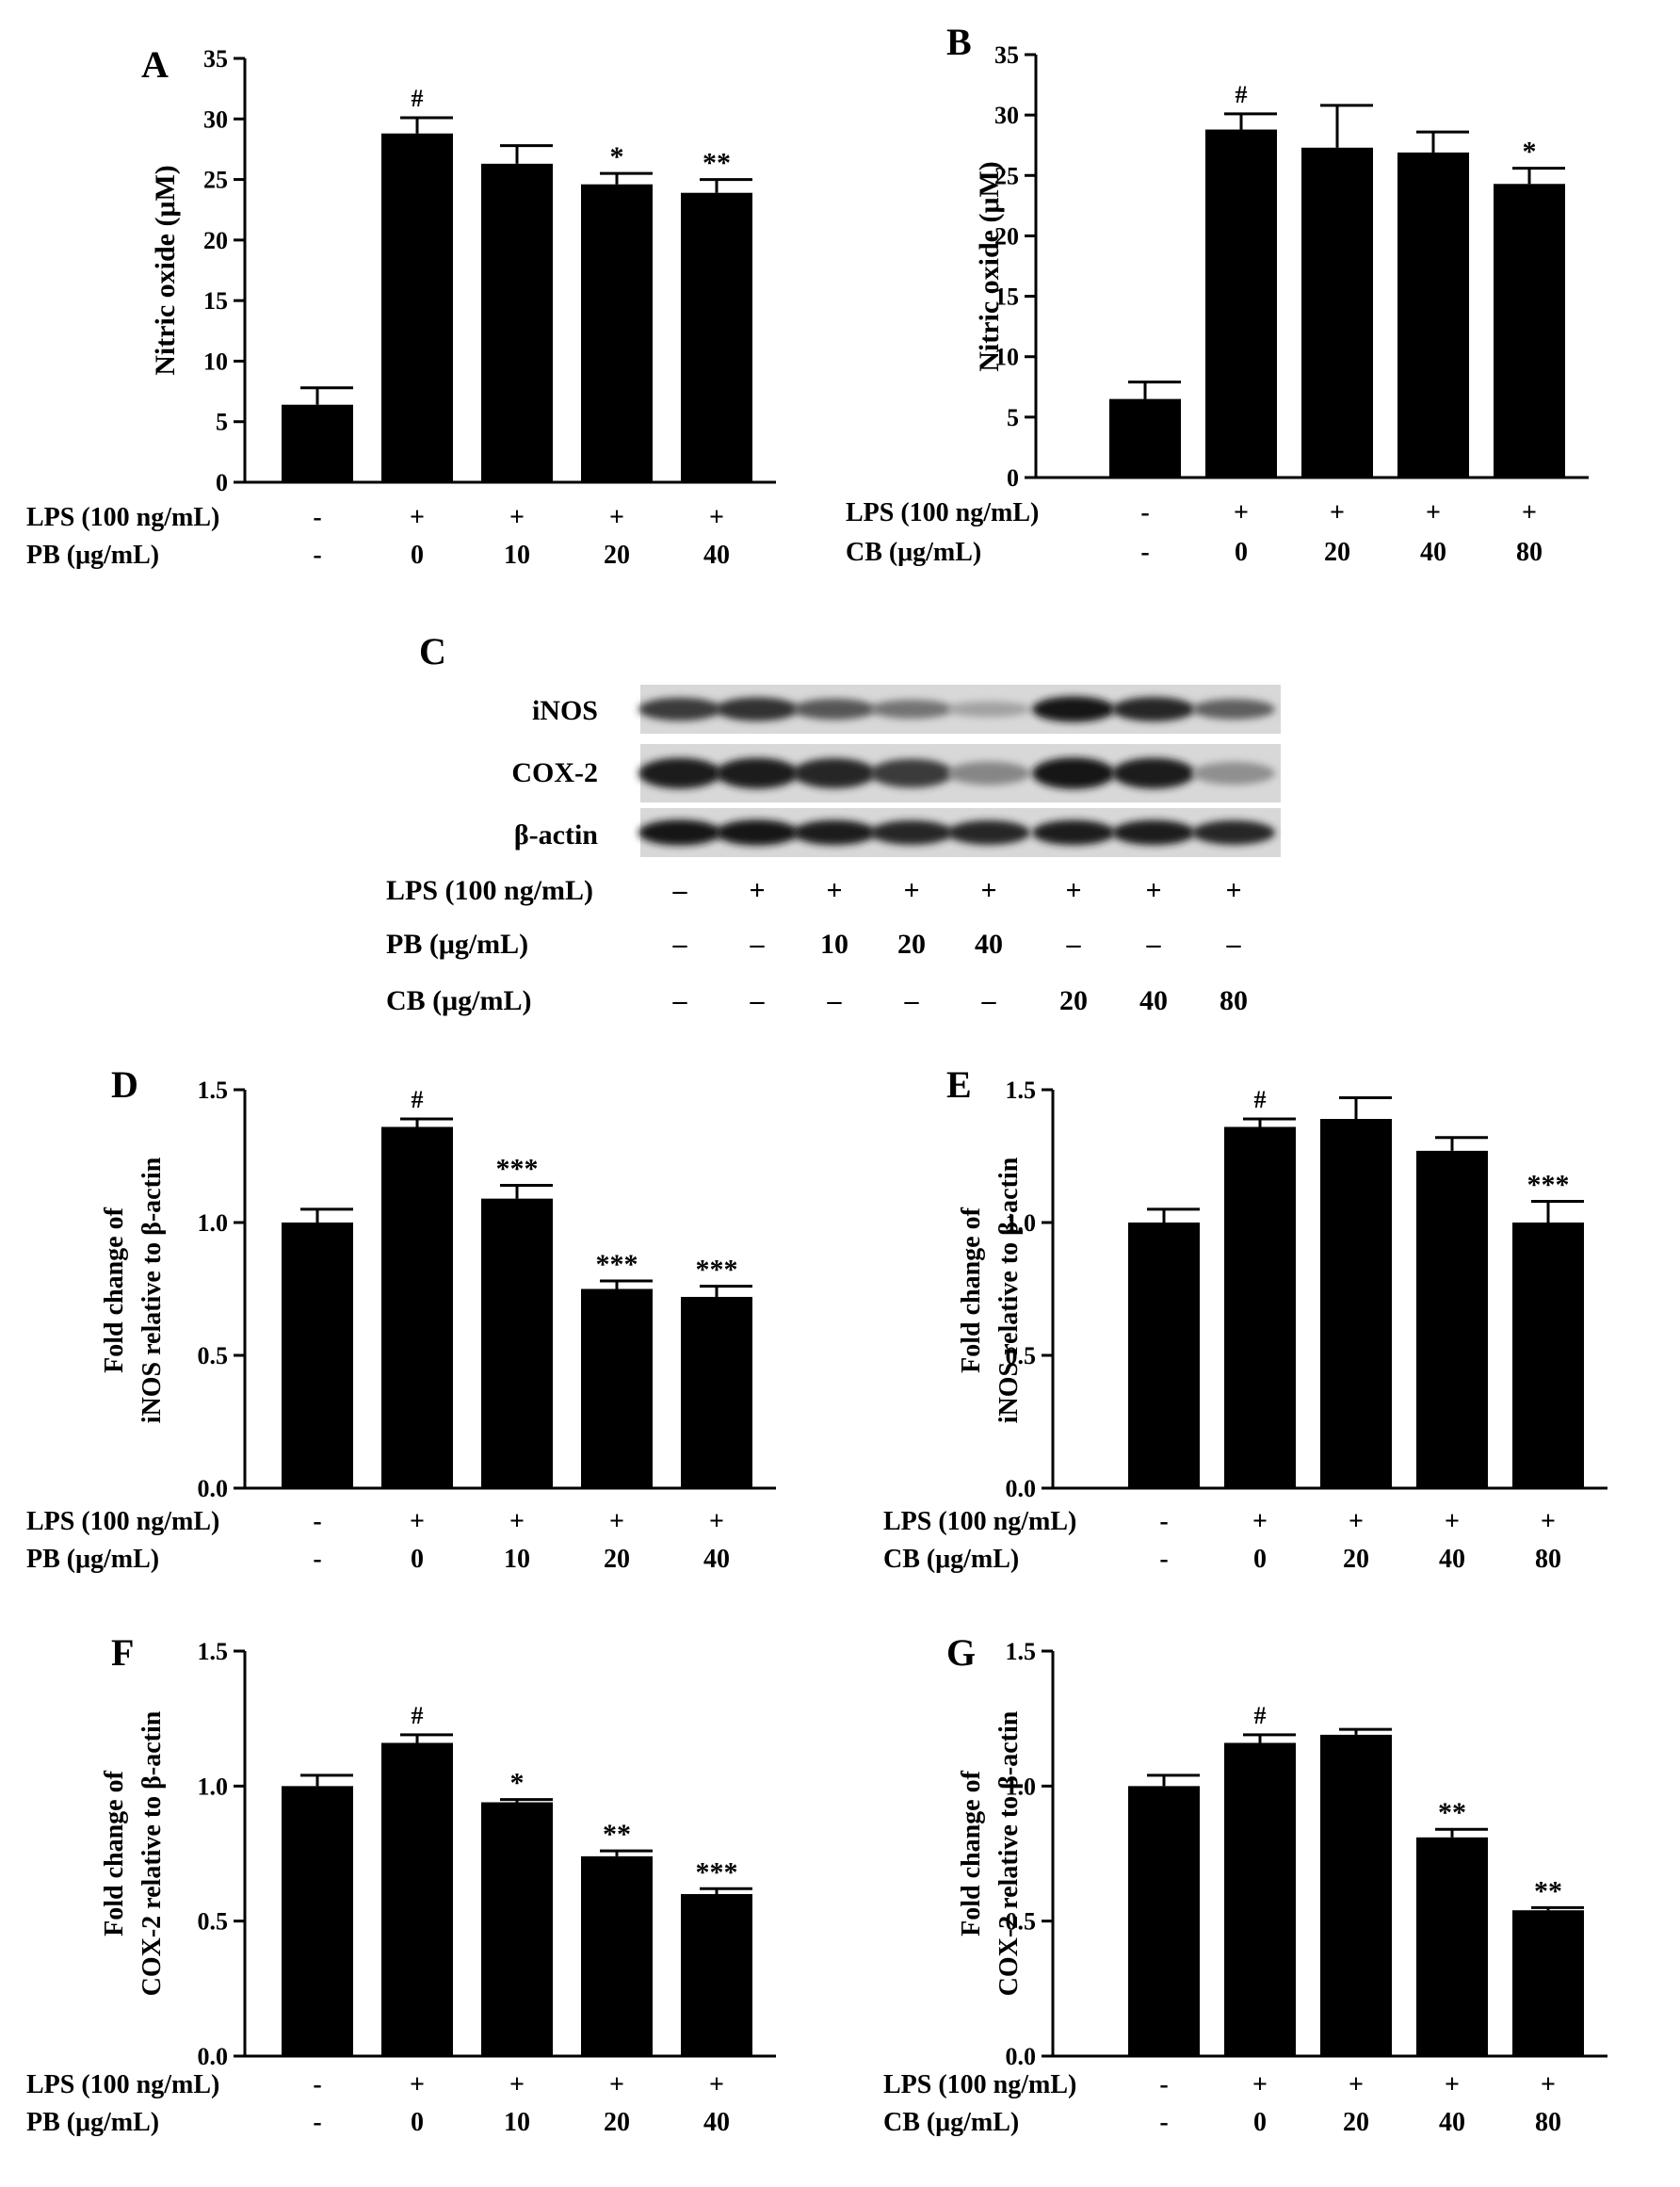 This screenshot has width=1680, height=2187. I want to click on panel-letter: A, so click(155, 64).